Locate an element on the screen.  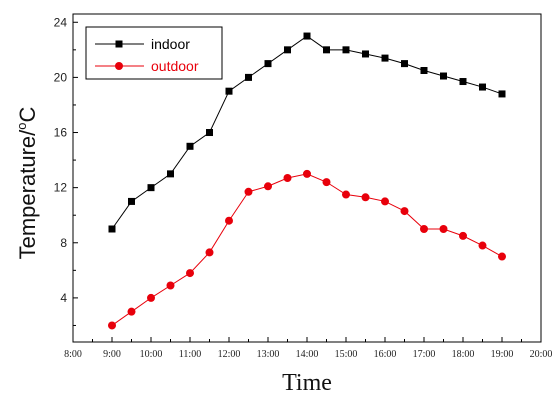
x-axis-title: Time is located at coordinates (307, 382).